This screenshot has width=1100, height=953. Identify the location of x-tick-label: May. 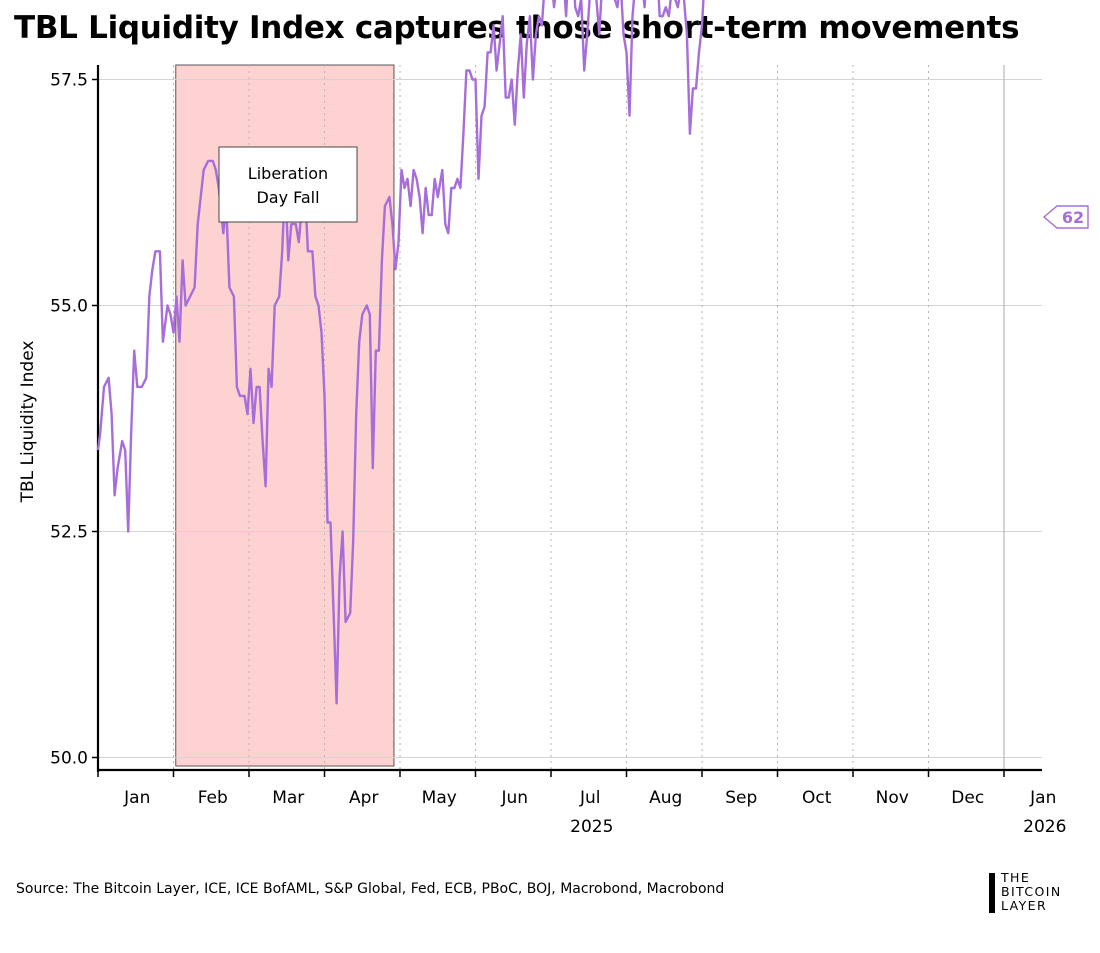
(439, 798).